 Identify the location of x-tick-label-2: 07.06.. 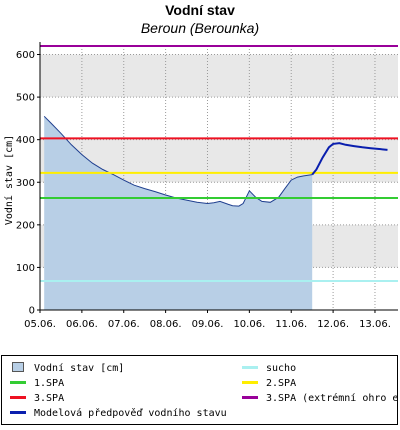
(124, 324).